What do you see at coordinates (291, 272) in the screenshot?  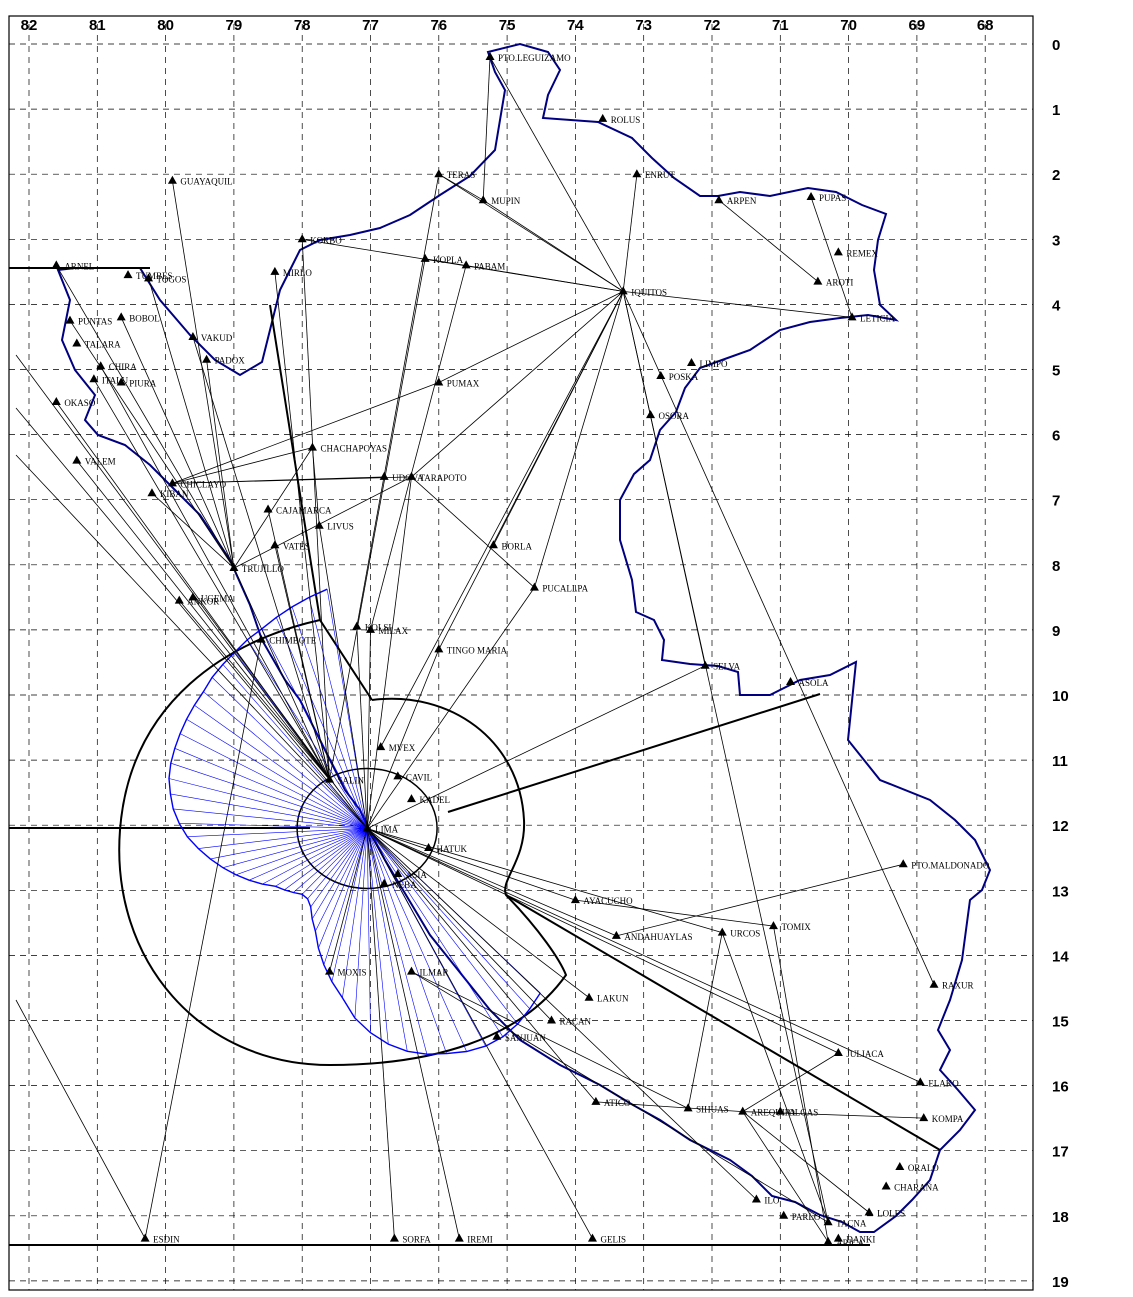 I see `station-mirlo: MIRLO` at bounding box center [291, 272].